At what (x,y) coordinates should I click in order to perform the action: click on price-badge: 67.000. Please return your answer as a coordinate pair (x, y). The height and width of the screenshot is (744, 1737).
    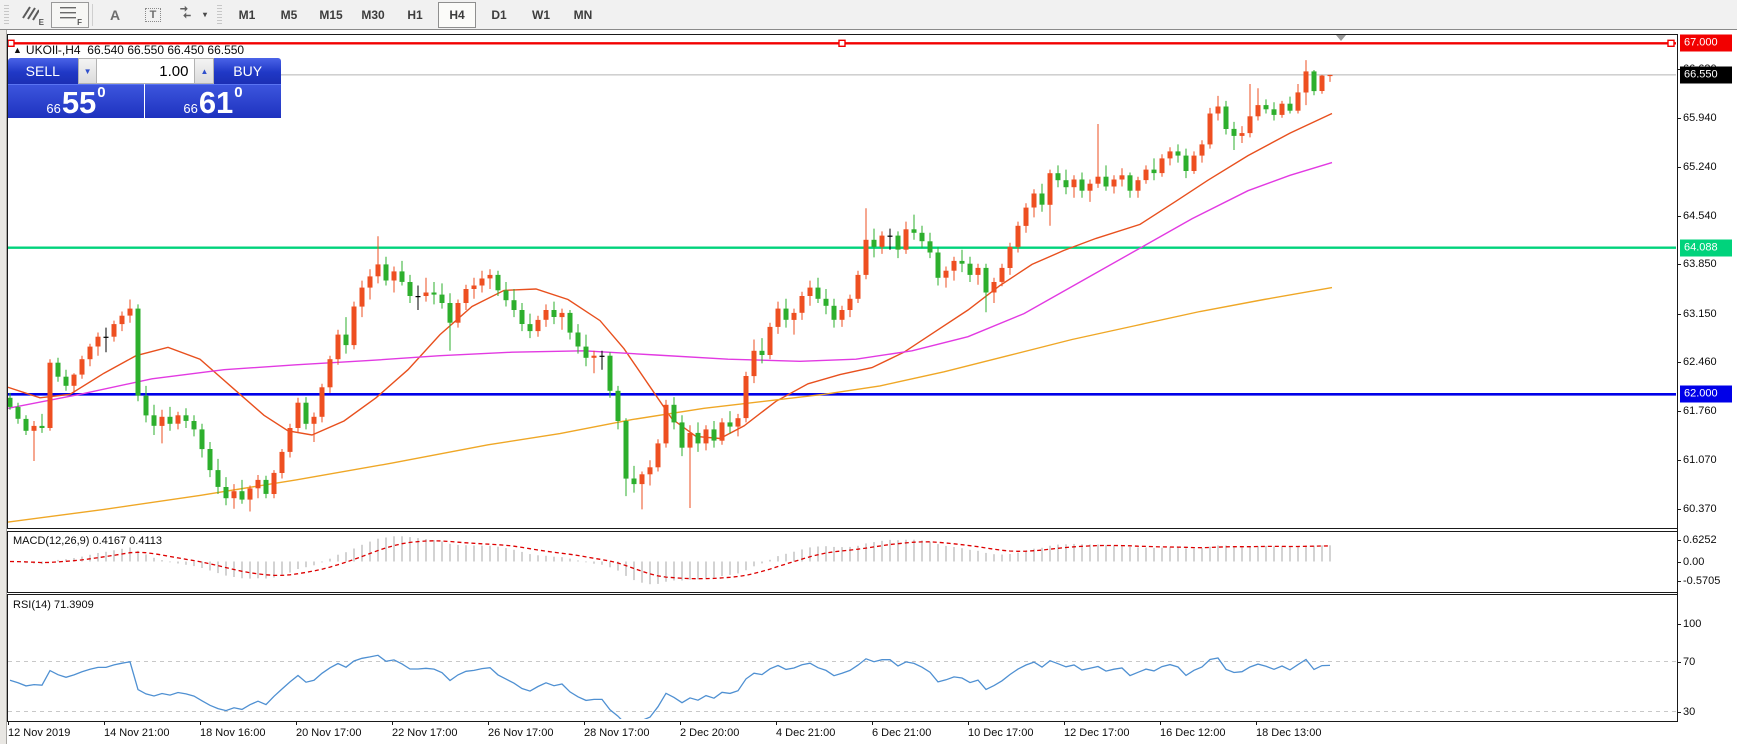
    Looking at the image, I should click on (1706, 43).